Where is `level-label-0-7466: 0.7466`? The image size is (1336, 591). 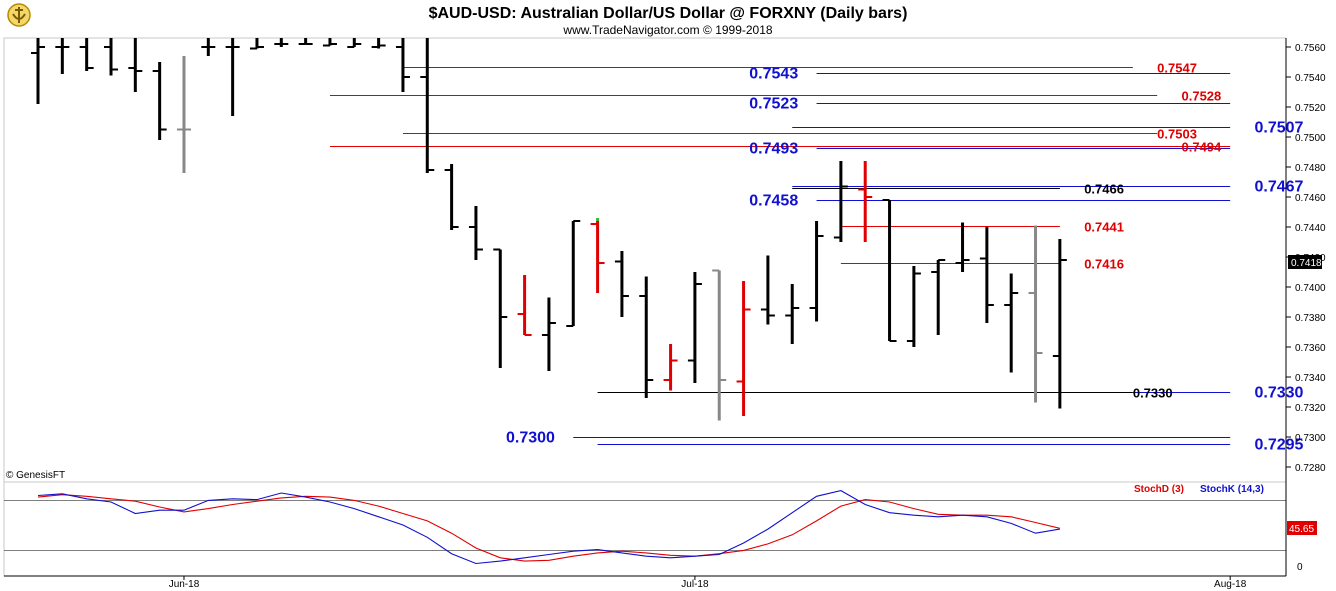 level-label-0-7466: 0.7466 is located at coordinates (1104, 189).